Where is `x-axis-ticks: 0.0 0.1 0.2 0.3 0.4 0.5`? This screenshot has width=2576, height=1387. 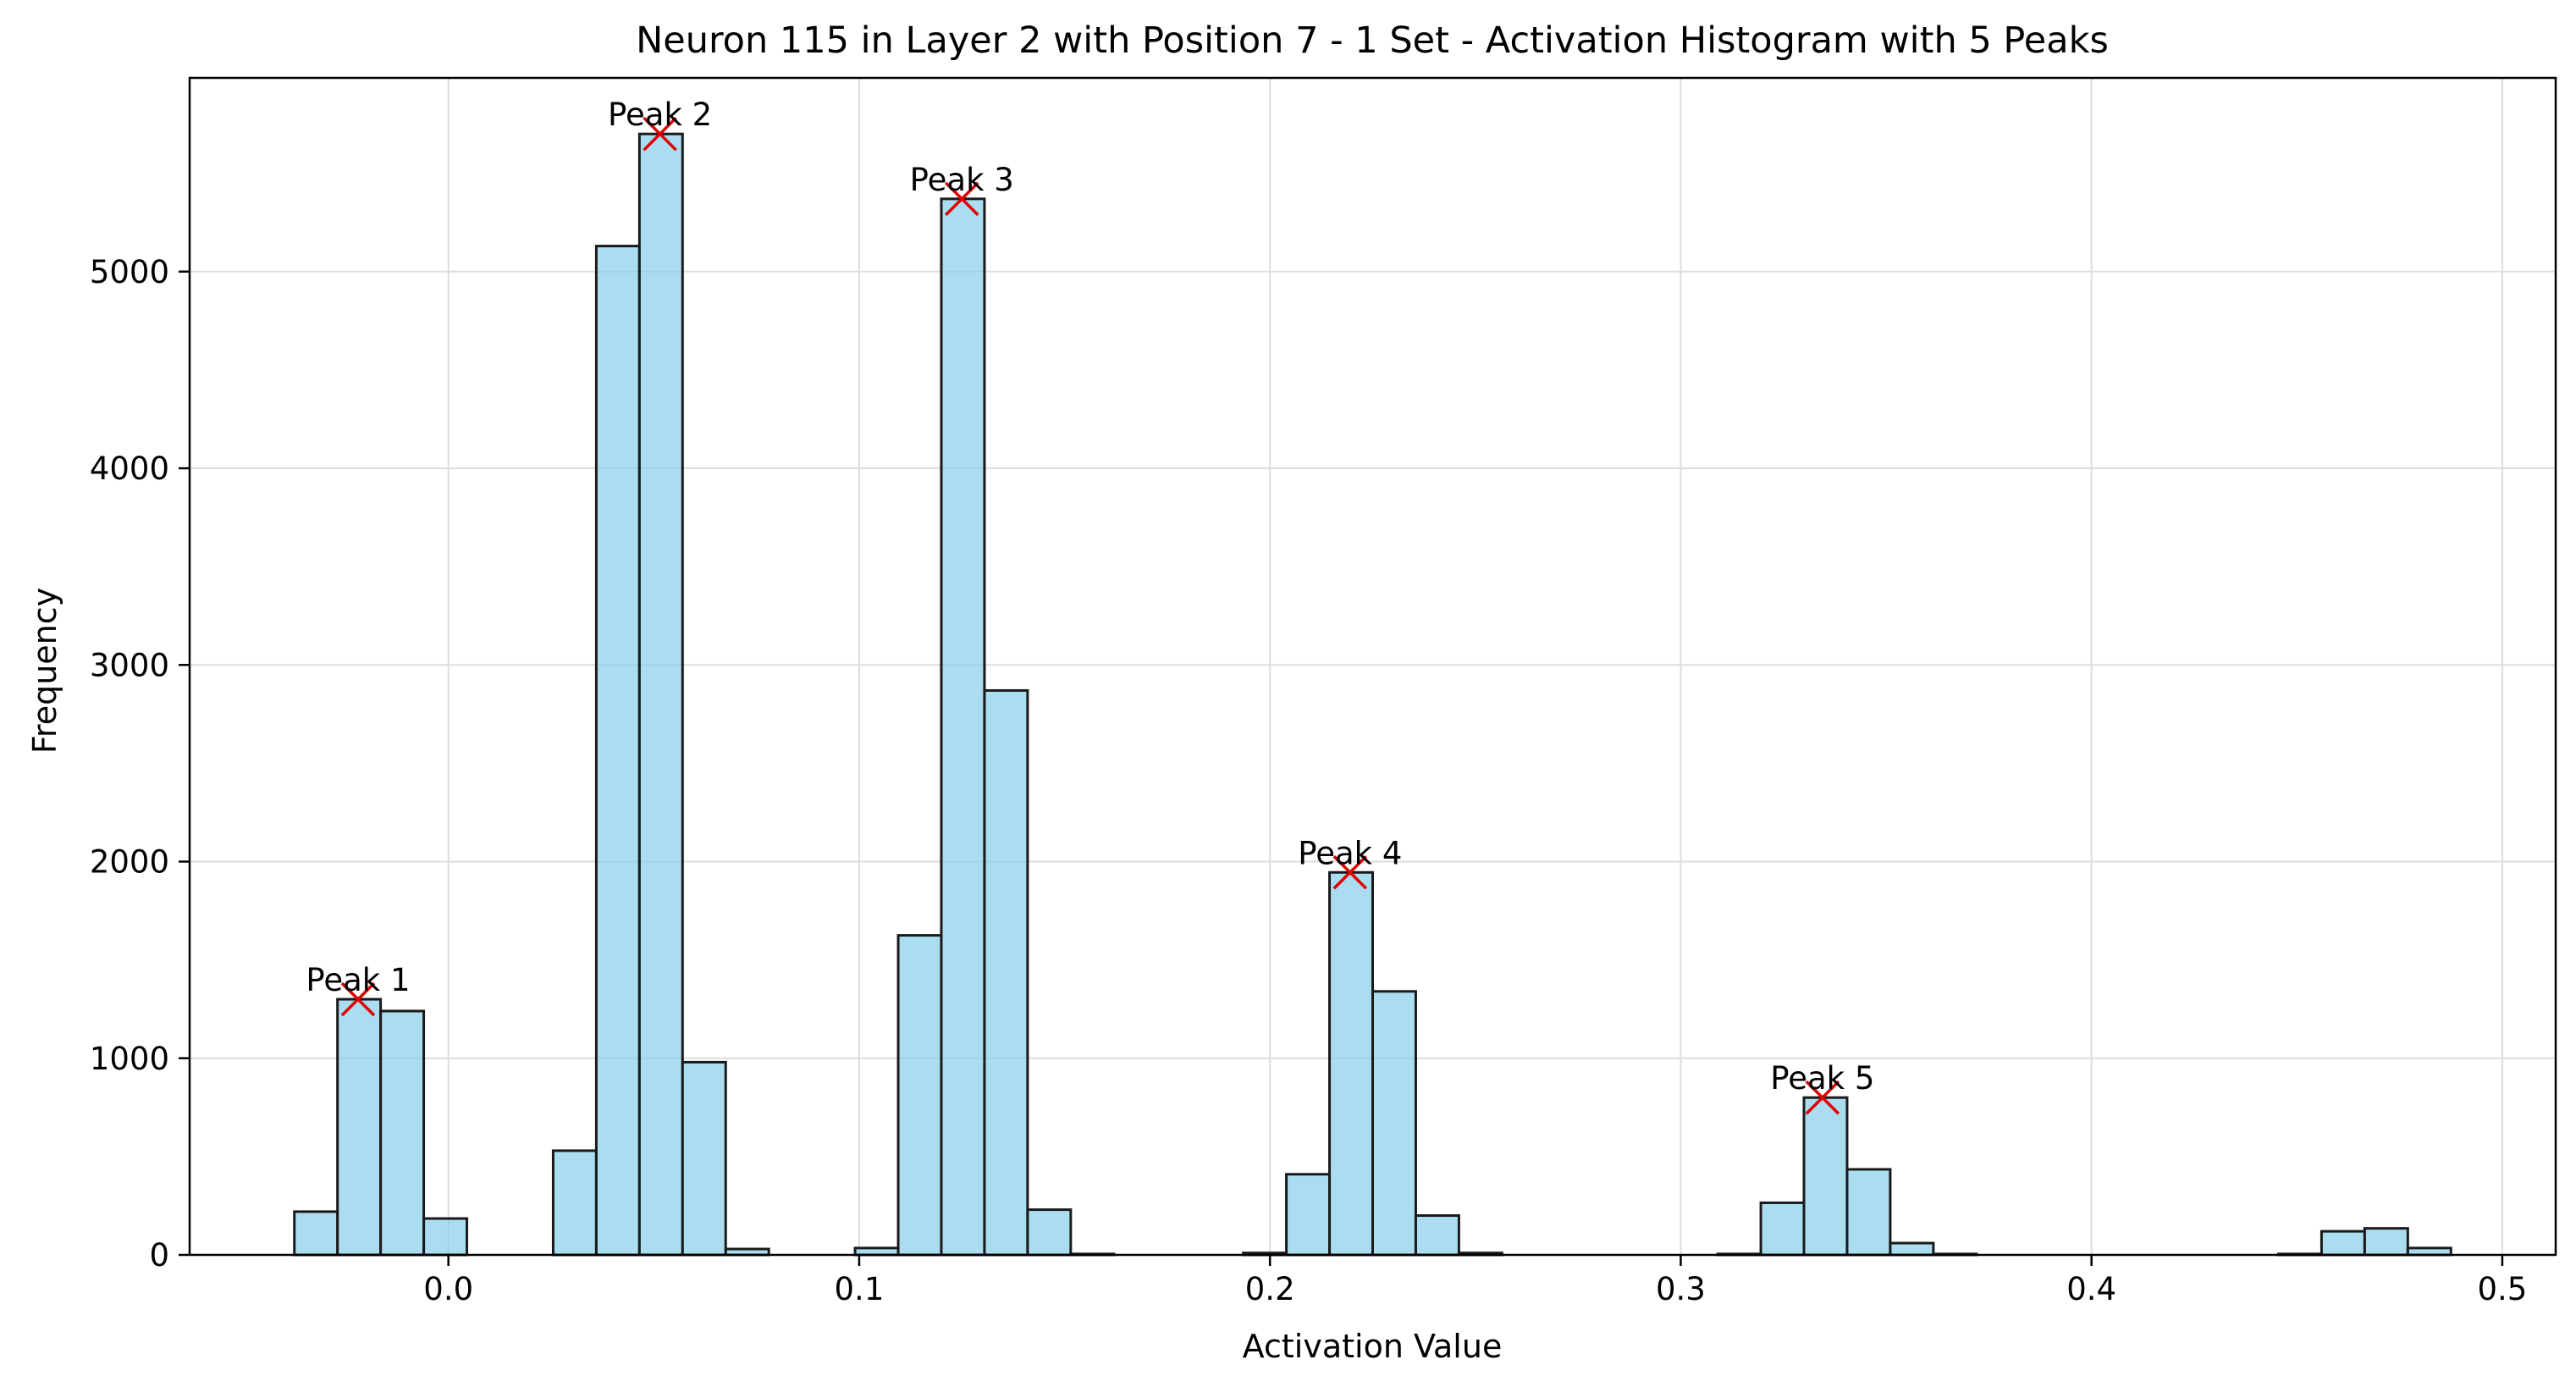 x-axis-ticks: 0.0 0.1 0.2 0.3 0.4 0.5 is located at coordinates (1475, 1281).